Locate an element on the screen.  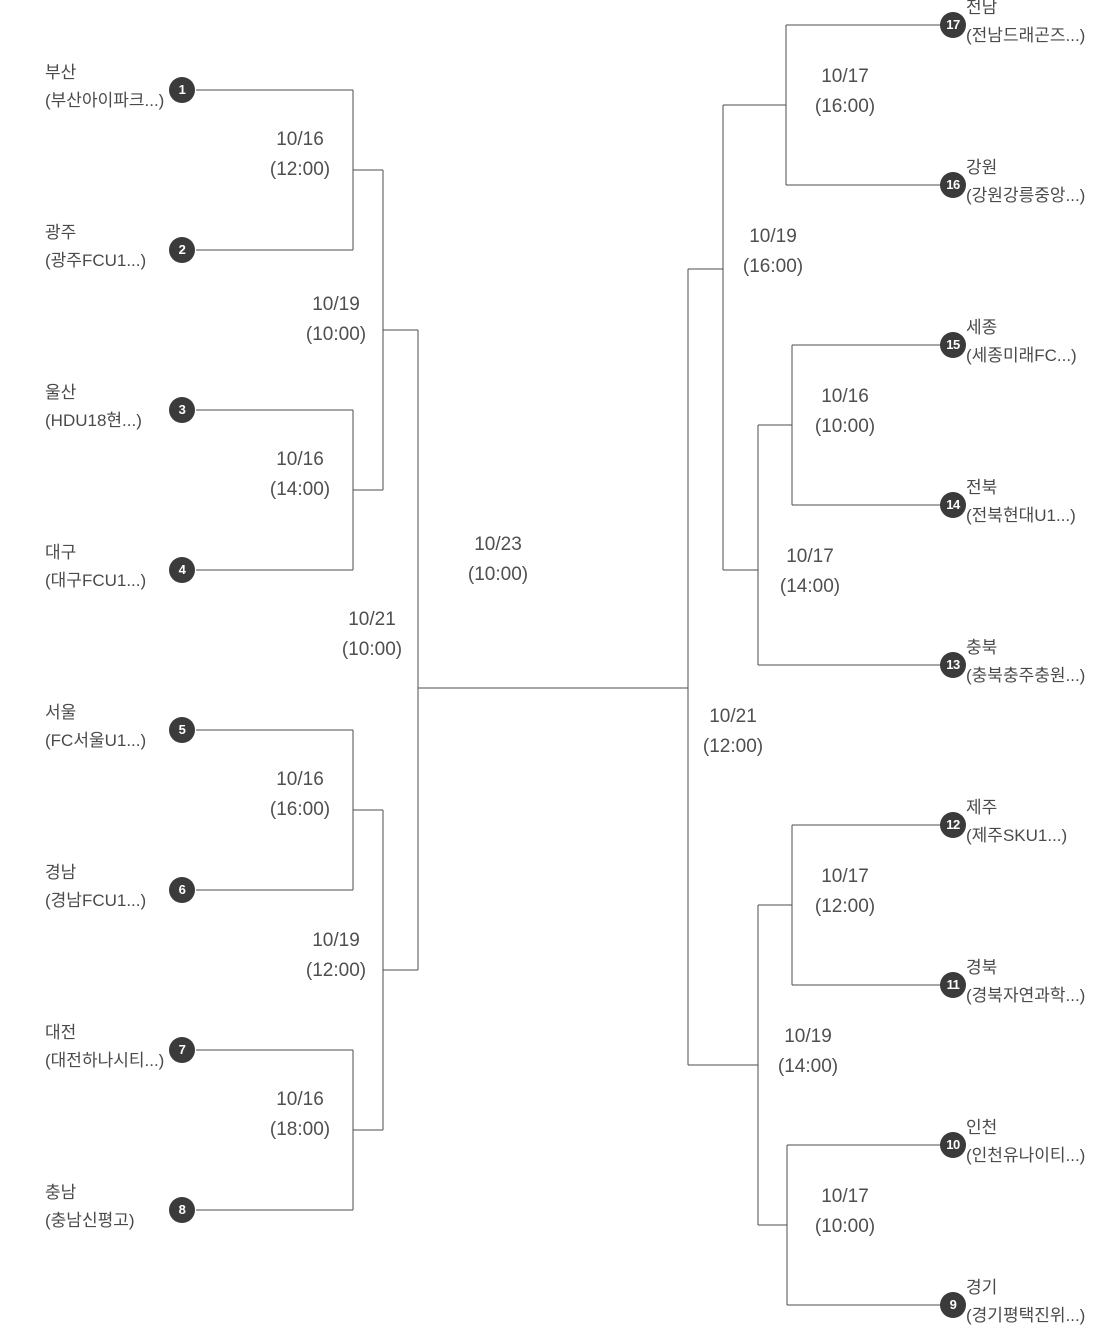
seed-badge-13: 13 is located at coordinates (953, 665).